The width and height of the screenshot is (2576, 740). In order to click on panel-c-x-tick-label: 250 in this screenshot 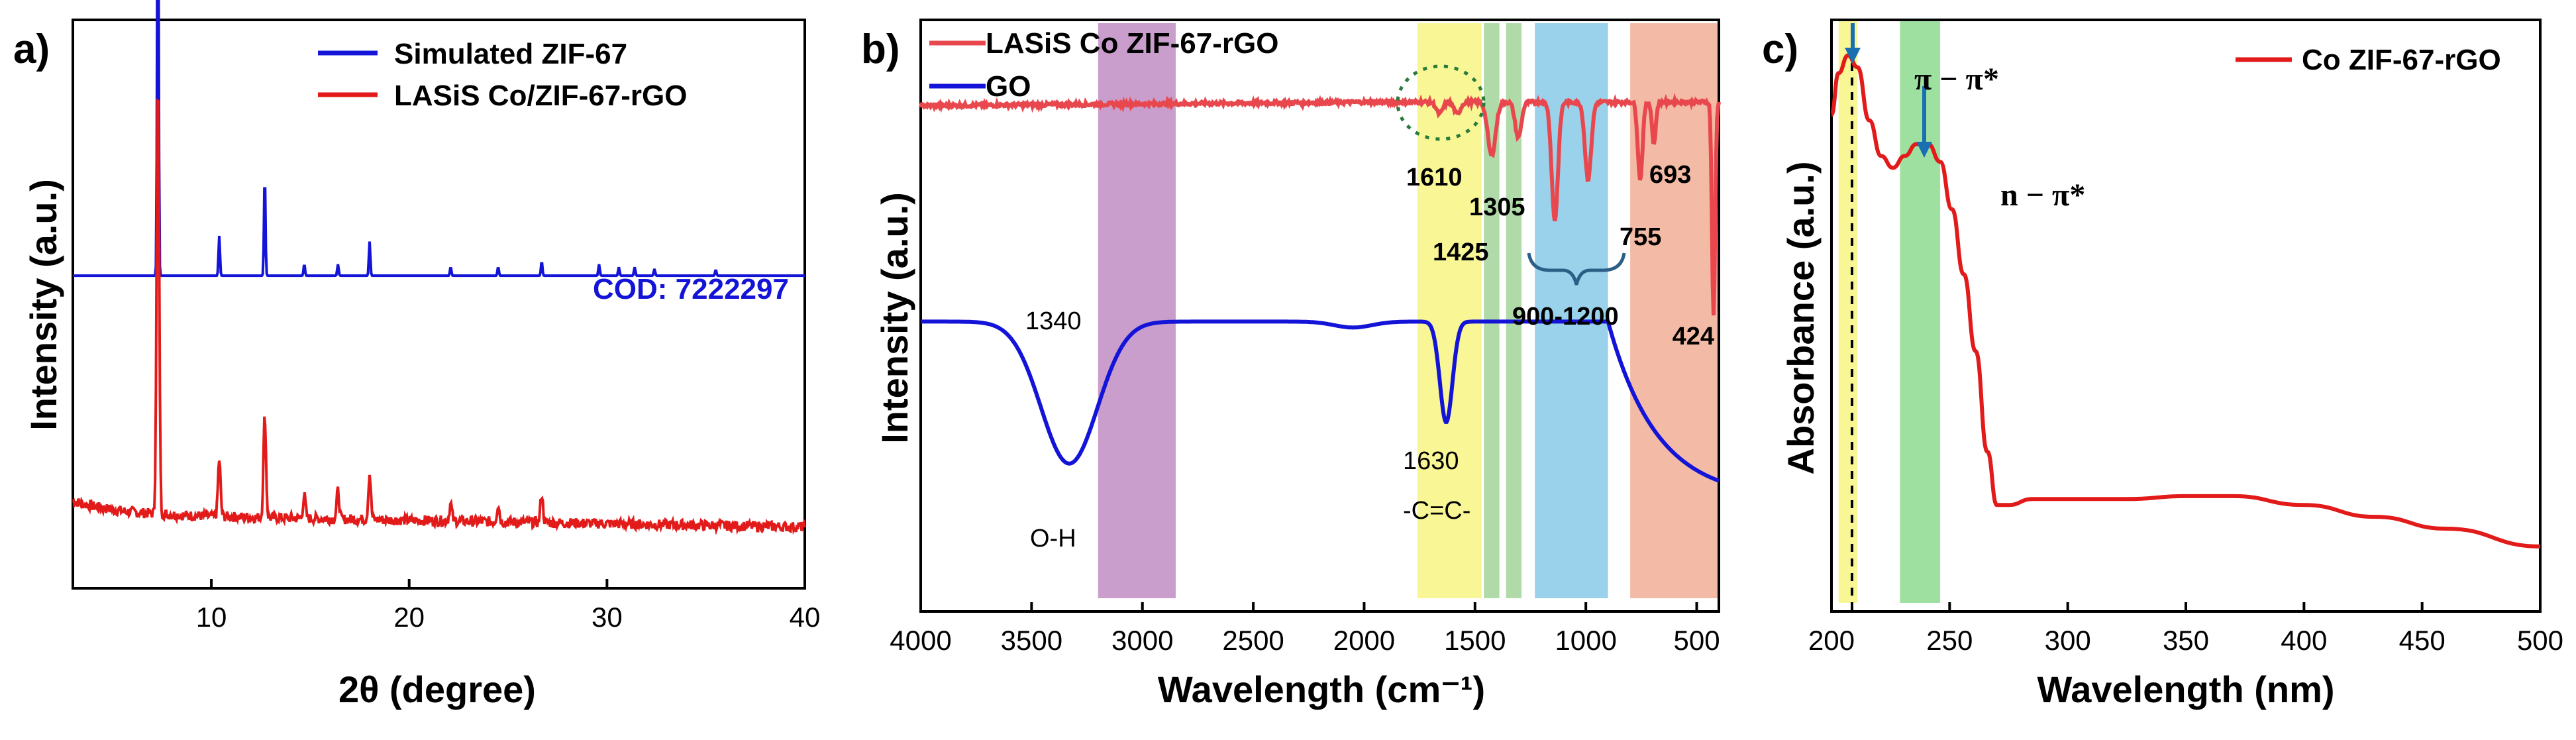, I will do `click(1949, 641)`.